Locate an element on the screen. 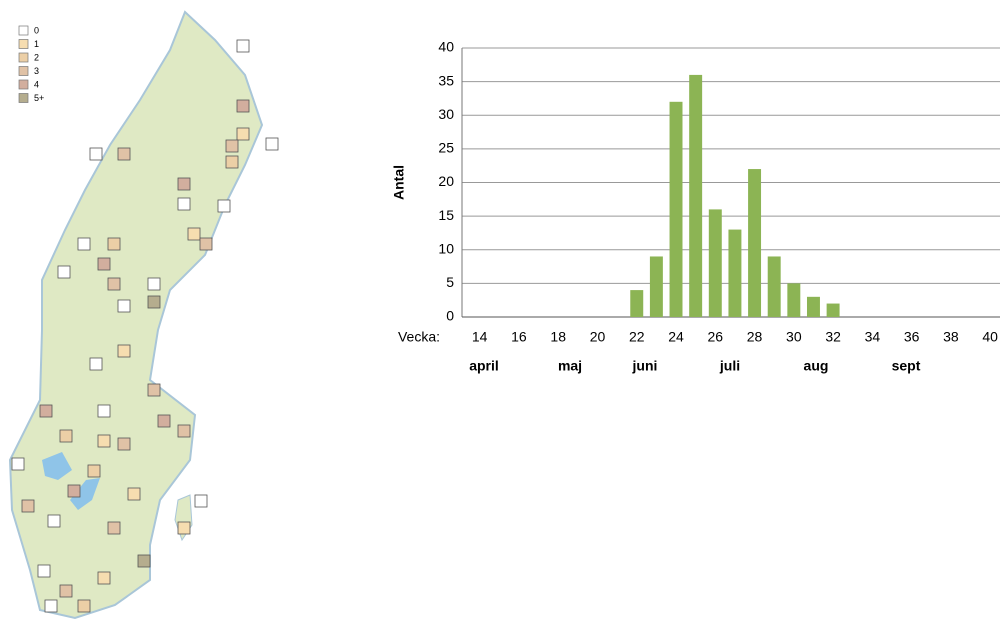  y-tick-label: 15 is located at coordinates (446, 215).